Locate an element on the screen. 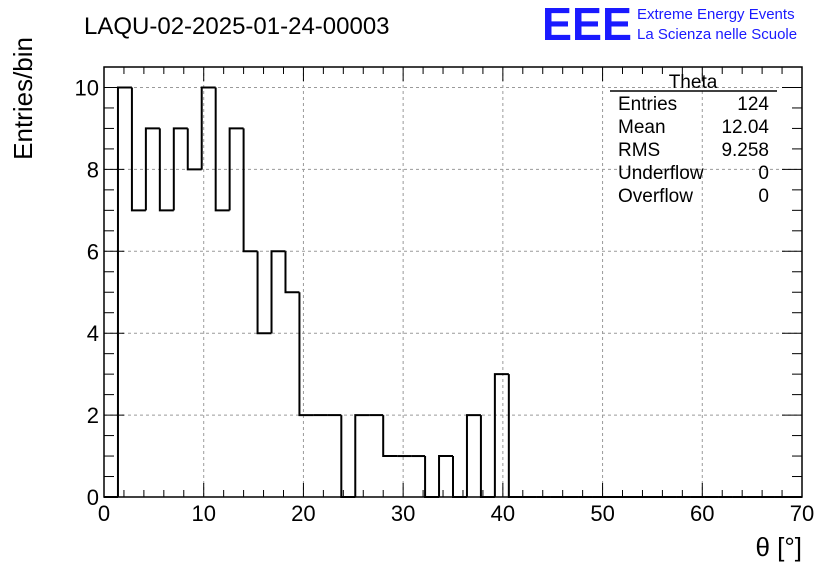 This screenshot has width=836, height=572. y-tick-label: 4 is located at coordinates (93, 333).